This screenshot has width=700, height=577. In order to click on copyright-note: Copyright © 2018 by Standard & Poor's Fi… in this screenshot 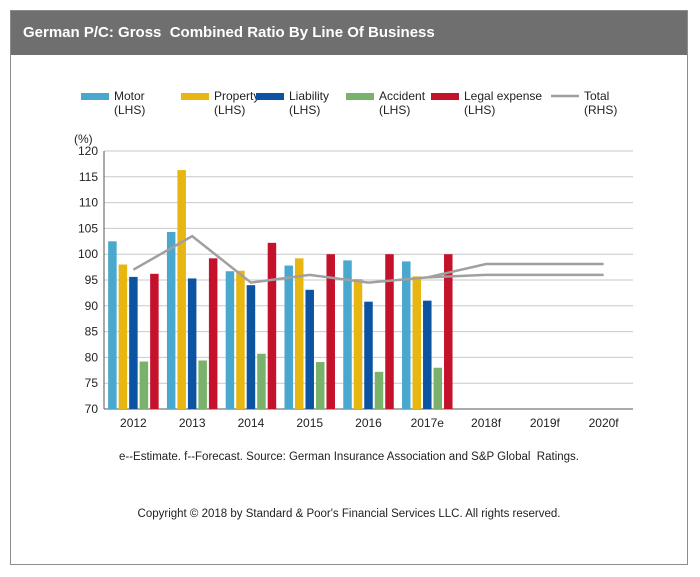, I will do `click(349, 514)`.